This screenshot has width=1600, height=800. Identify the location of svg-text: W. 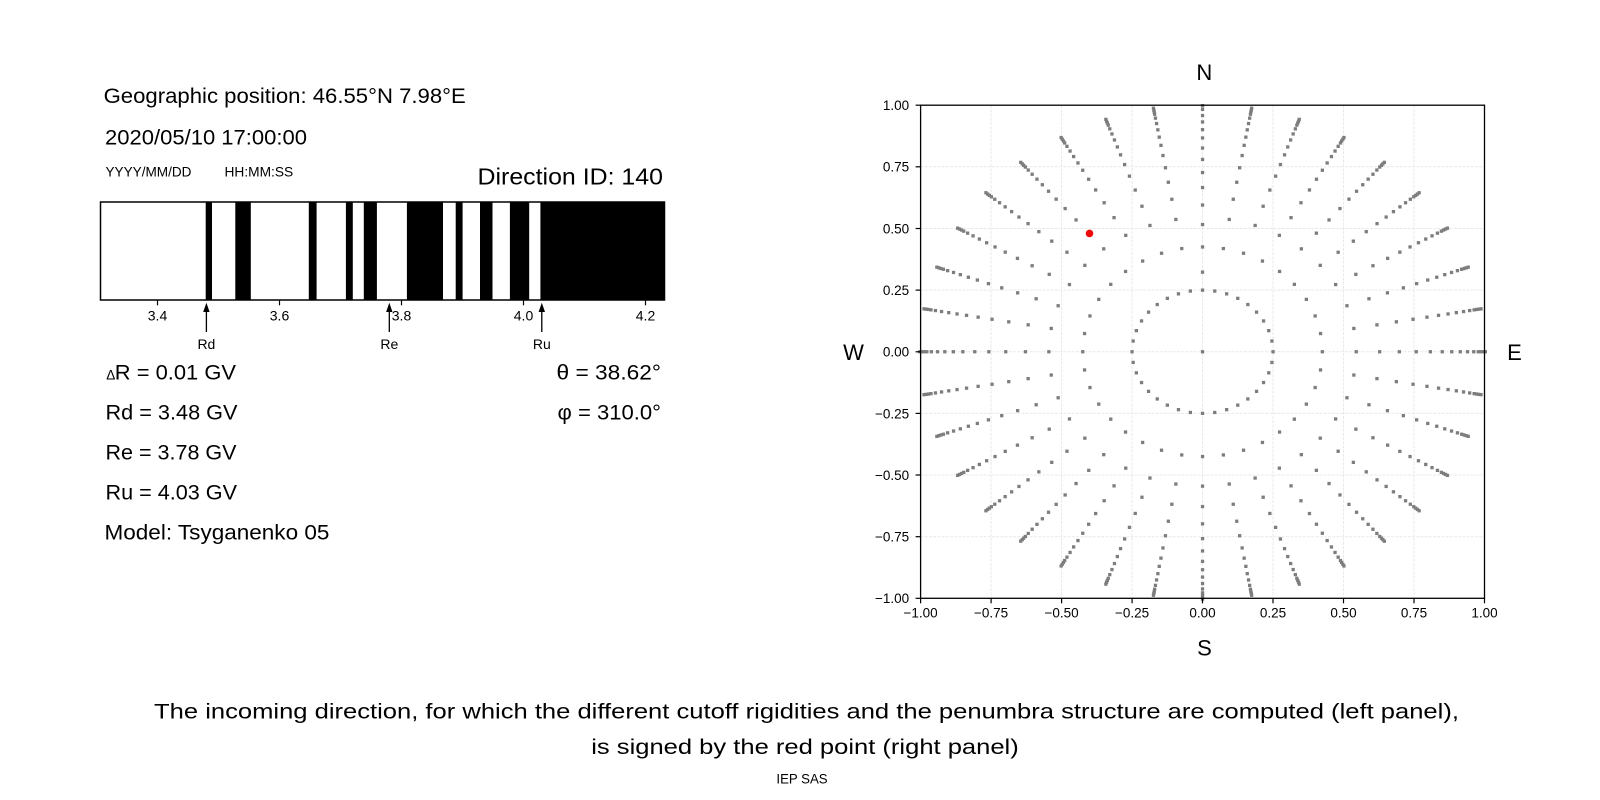
(853, 352).